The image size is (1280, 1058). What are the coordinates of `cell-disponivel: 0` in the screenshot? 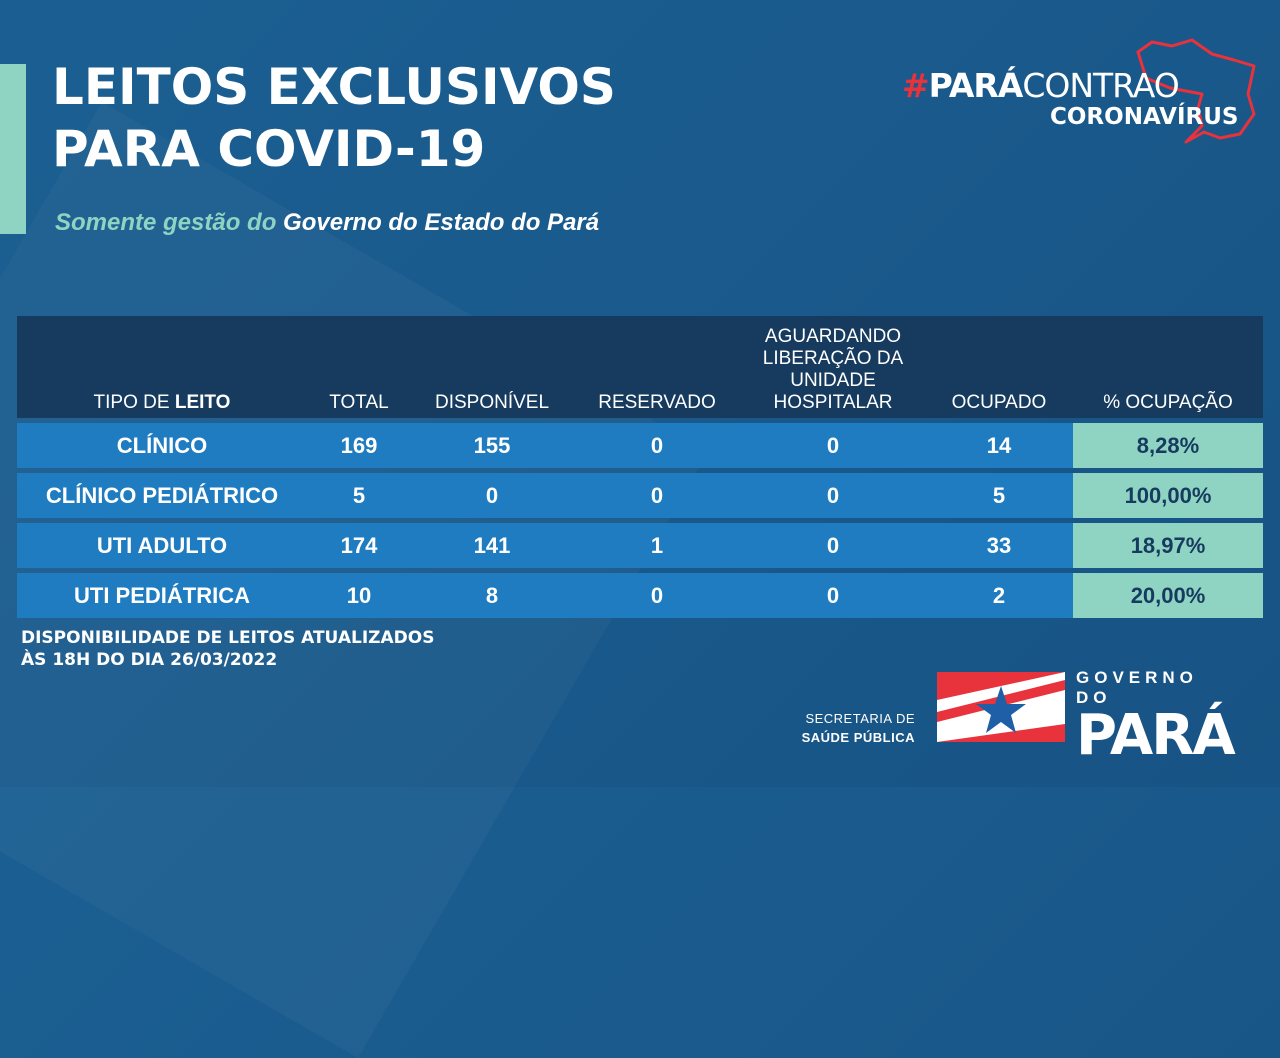 It's located at (492, 495).